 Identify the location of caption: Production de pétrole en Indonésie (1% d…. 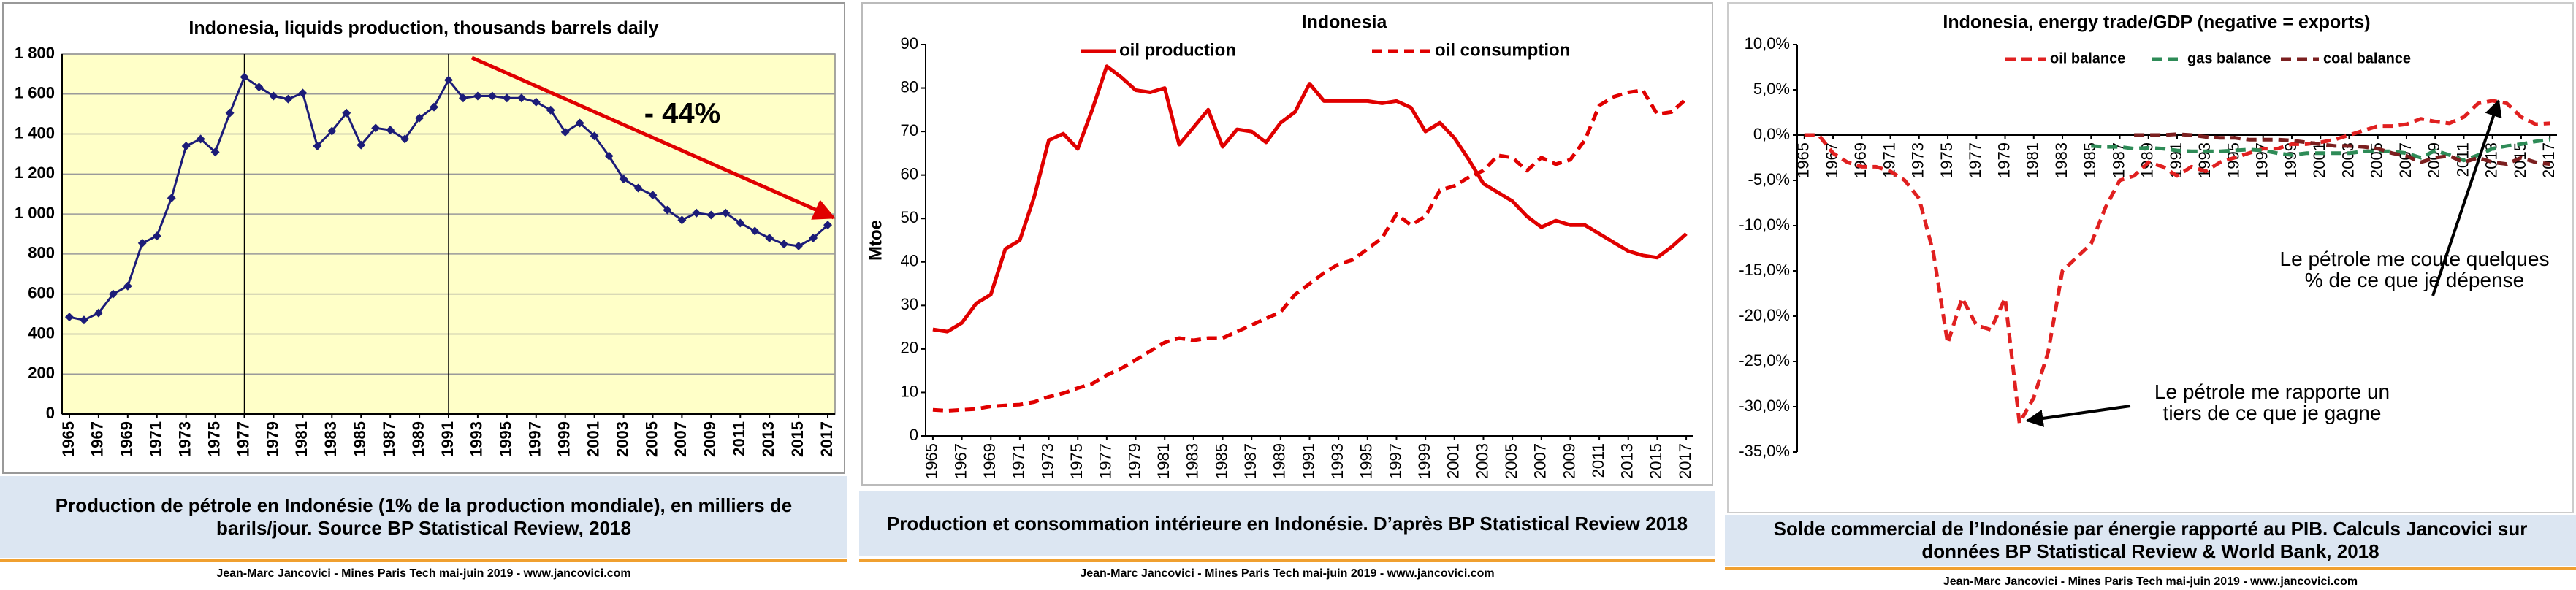
(424, 517).